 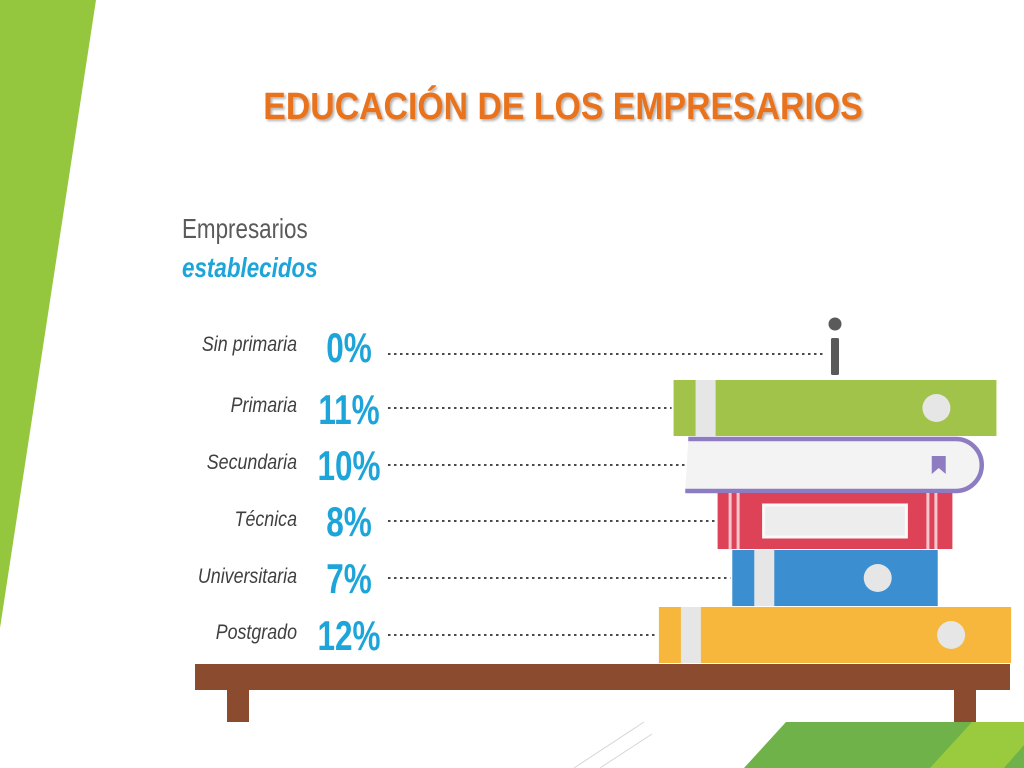 What do you see at coordinates (965, 706) in the screenshot?
I see `shelf-leg-right` at bounding box center [965, 706].